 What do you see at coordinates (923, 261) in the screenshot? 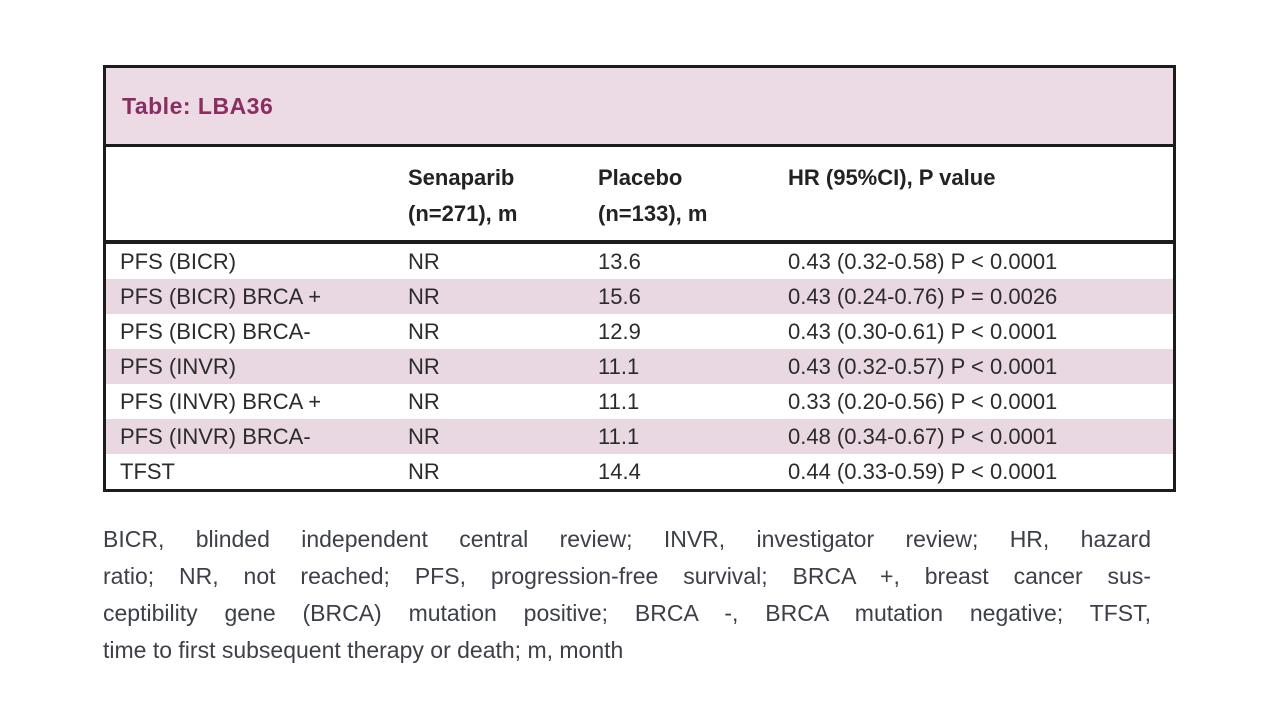
I see `row-hr-value: 0.43 (0.32-0.58) P < 0.0001` at bounding box center [923, 261].